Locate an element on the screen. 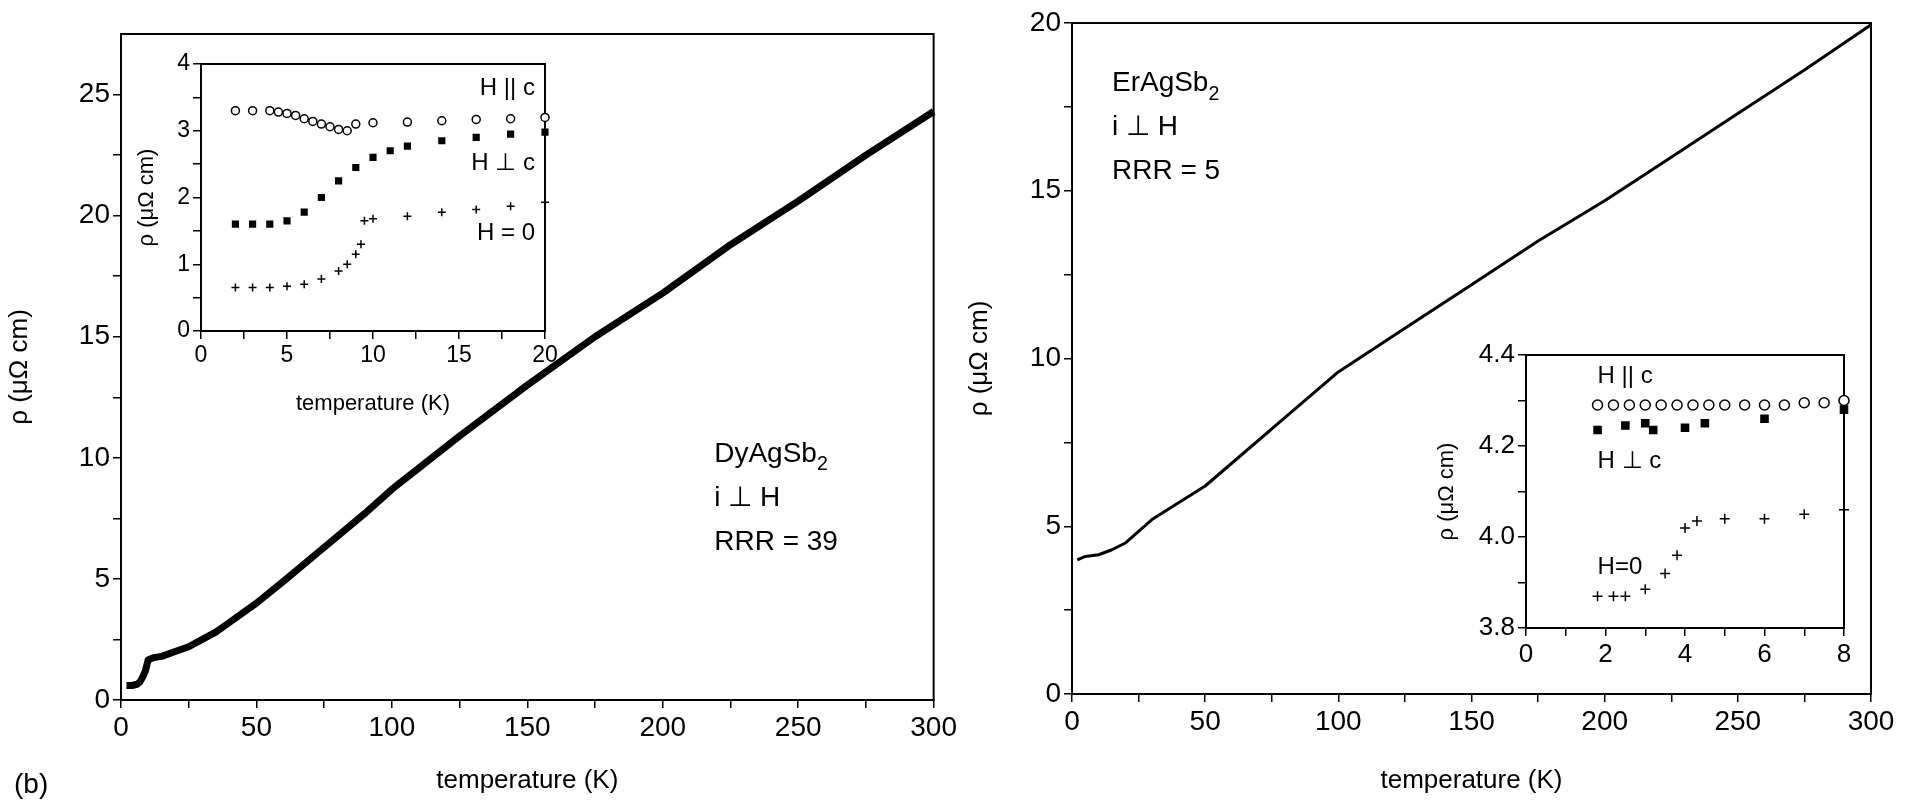  y-tick-label: 3.8 is located at coordinates (1496, 626).